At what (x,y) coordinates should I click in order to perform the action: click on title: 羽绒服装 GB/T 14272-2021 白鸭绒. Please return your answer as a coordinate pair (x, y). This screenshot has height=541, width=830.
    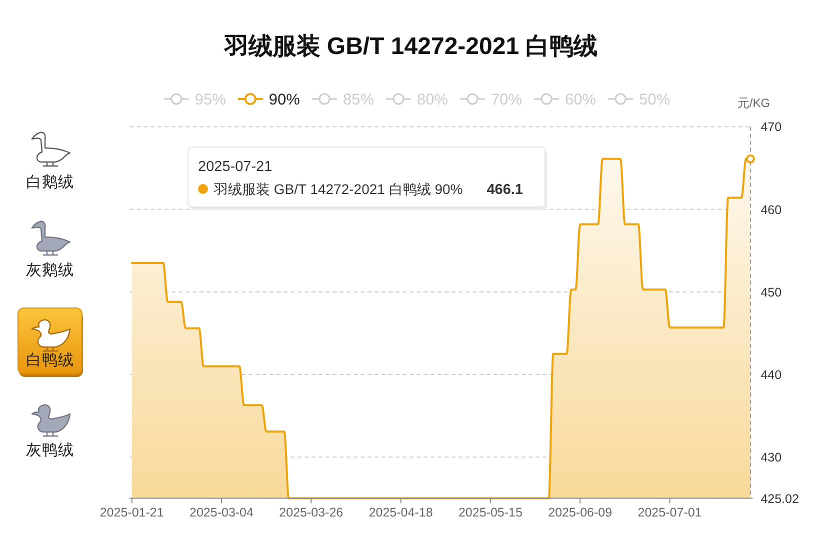
    Looking at the image, I should click on (411, 46).